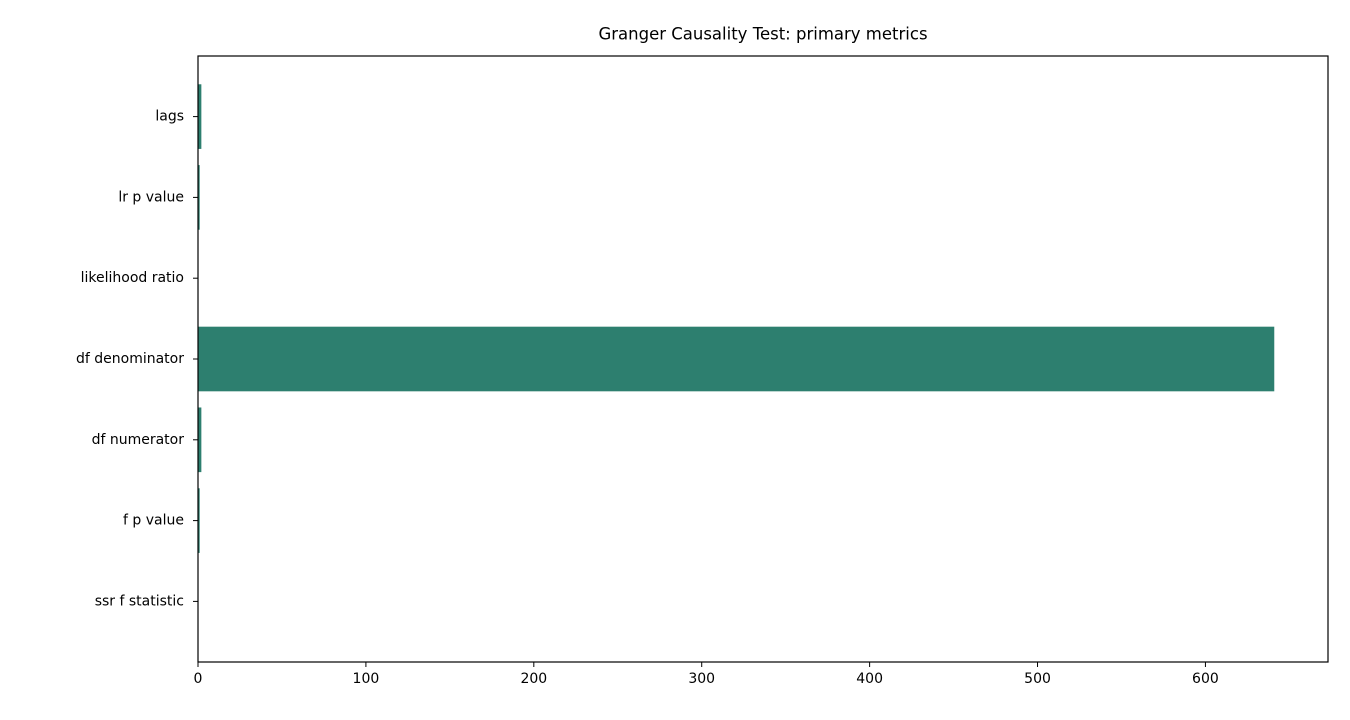 This screenshot has width=1350, height=720. Describe the element at coordinates (138, 440) in the screenshot. I see `y-tick-label: df numerator` at that location.